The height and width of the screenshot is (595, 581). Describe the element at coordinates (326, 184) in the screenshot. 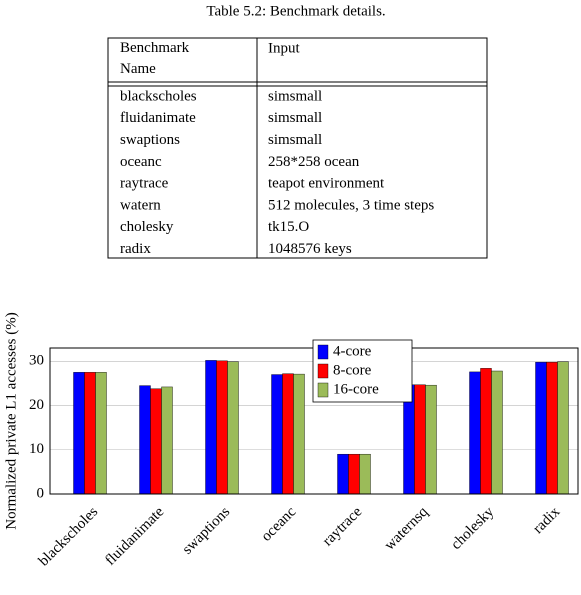

I see `table-cell: teapot environment` at that location.